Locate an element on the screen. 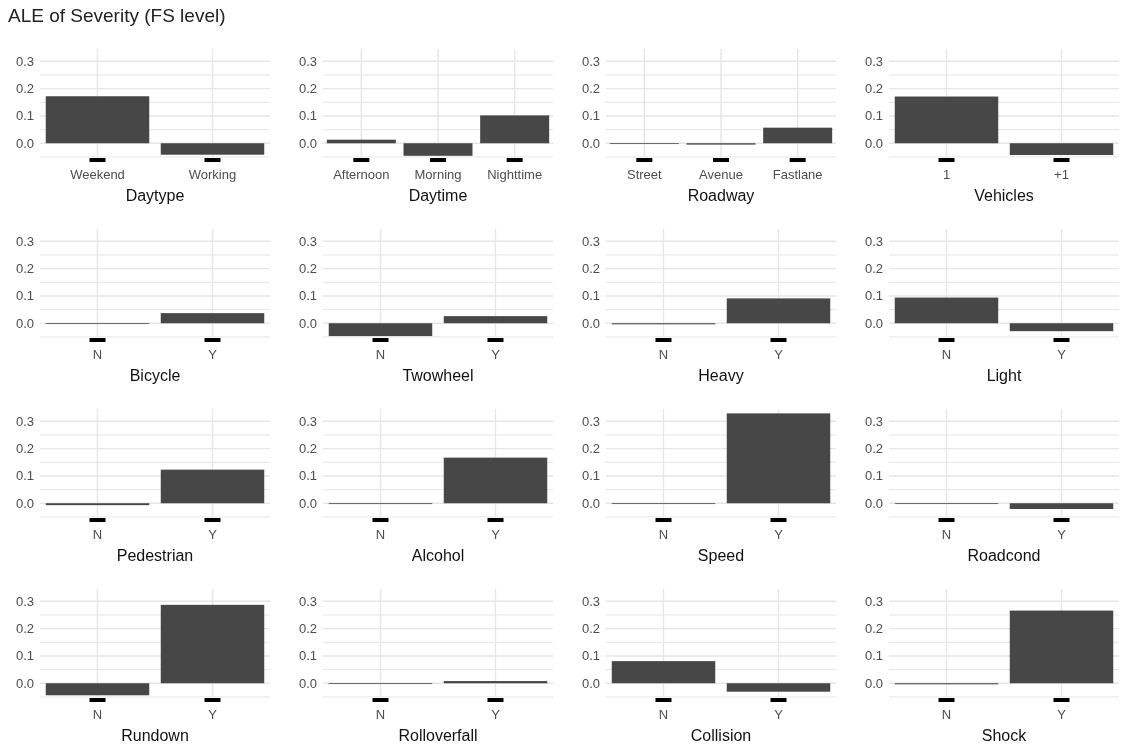 This screenshot has width=1123, height=753. x-tick-label: Fastlane is located at coordinates (797, 174).